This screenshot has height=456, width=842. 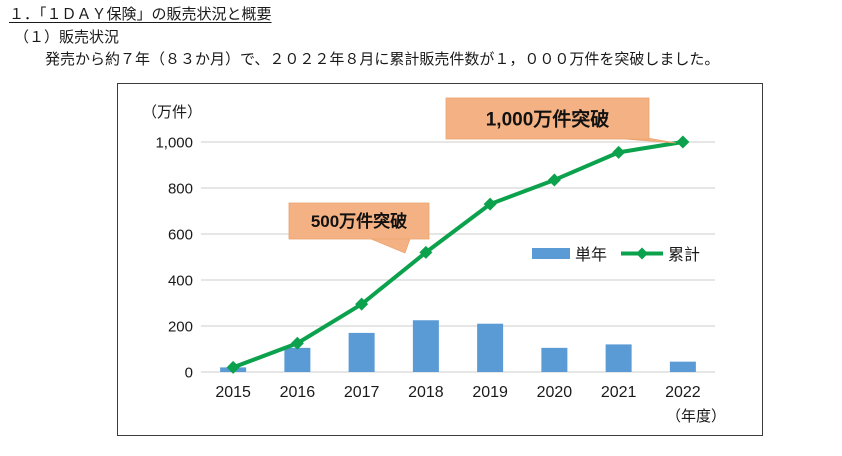 What do you see at coordinates (140, 14) in the screenshot?
I see `page-title: １．「１ＤＡＹ保険」の販売状況と概要` at bounding box center [140, 14].